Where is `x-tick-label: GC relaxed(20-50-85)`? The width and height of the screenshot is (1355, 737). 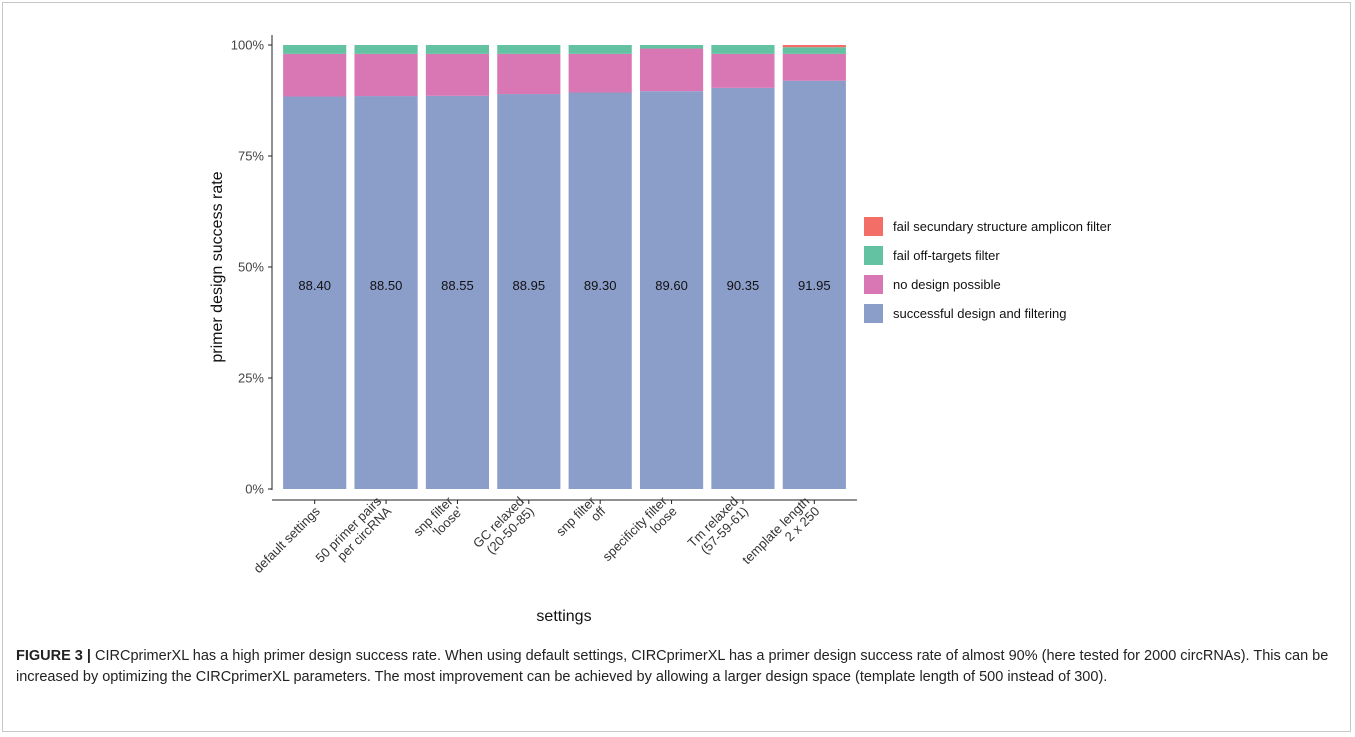
x-tick-label: GC relaxed(20-50-85) is located at coordinates (503, 527).